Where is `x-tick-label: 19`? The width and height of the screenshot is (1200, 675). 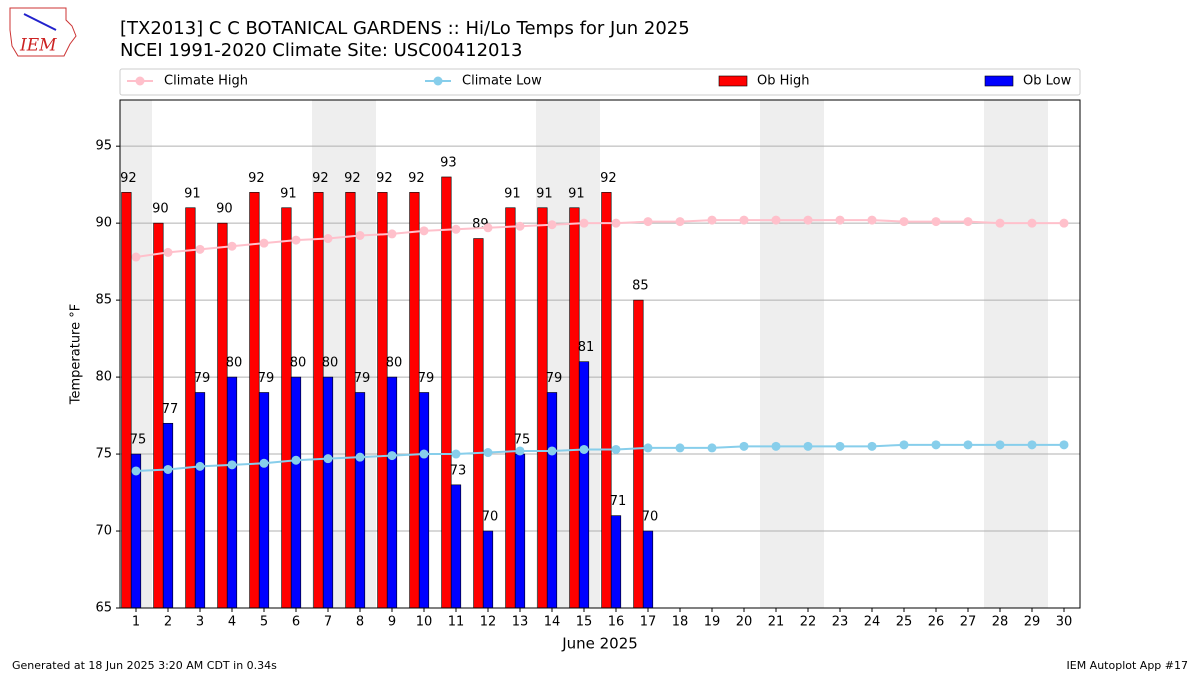 x-tick-label: 19 is located at coordinates (712, 622).